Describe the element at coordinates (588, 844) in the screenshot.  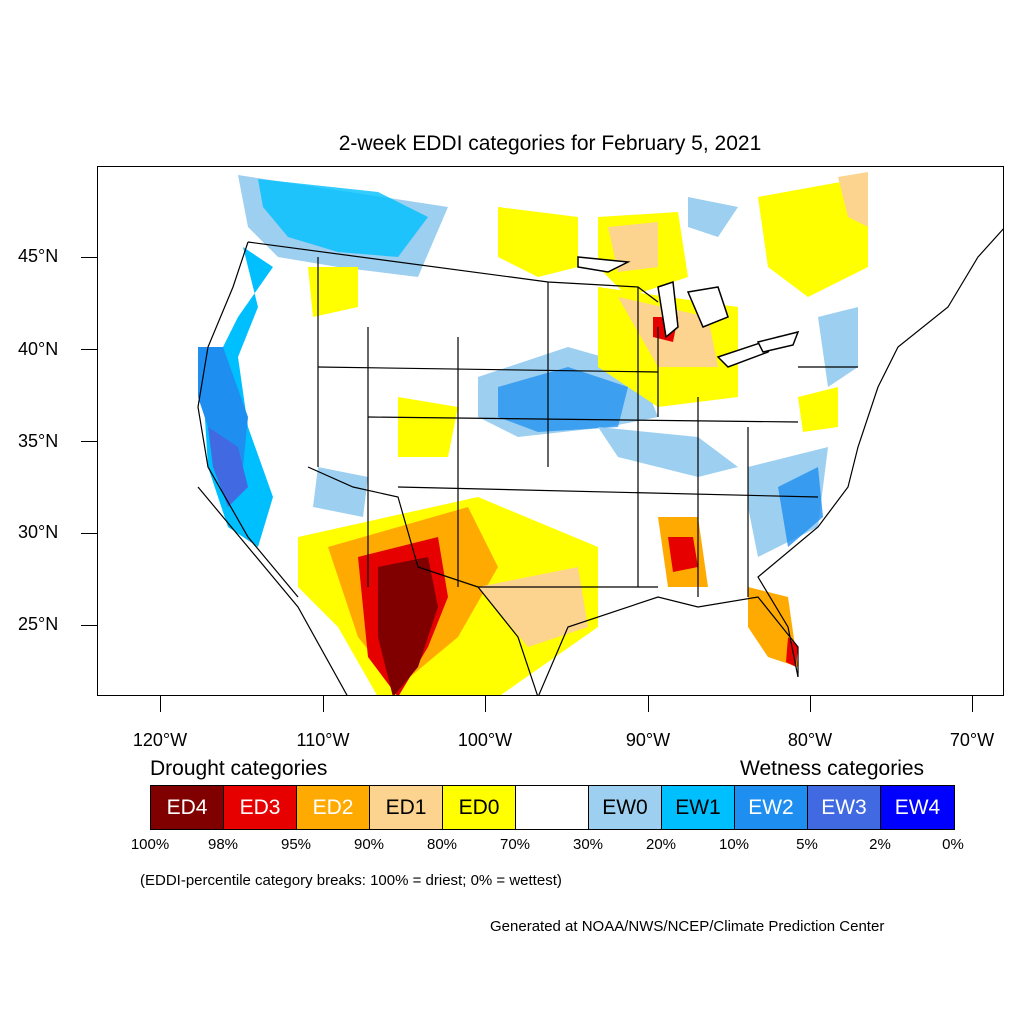
I see `break-label: 30%` at that location.